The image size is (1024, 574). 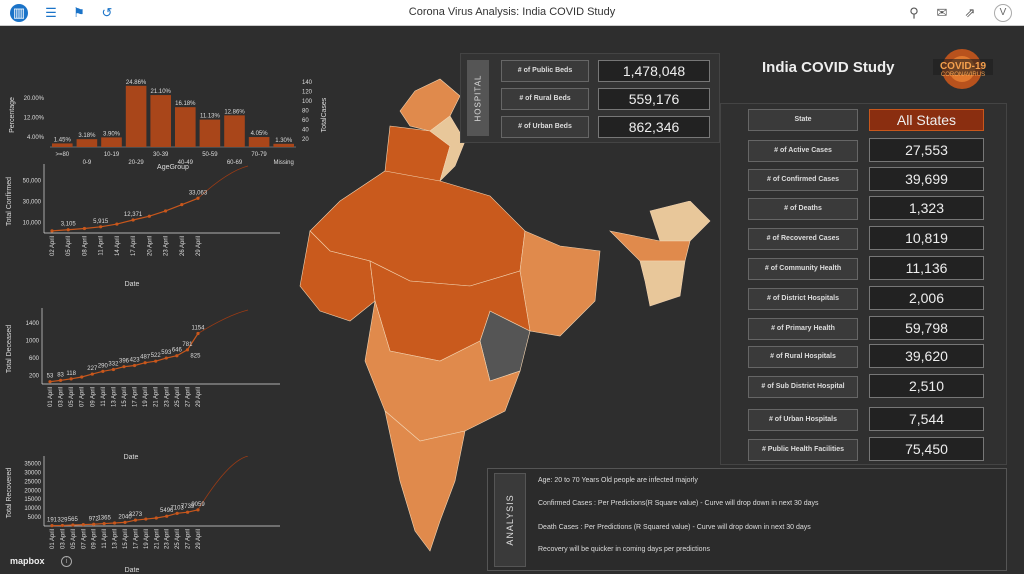 I want to click on recovered-xtick: 29 April, so click(x=199, y=539).